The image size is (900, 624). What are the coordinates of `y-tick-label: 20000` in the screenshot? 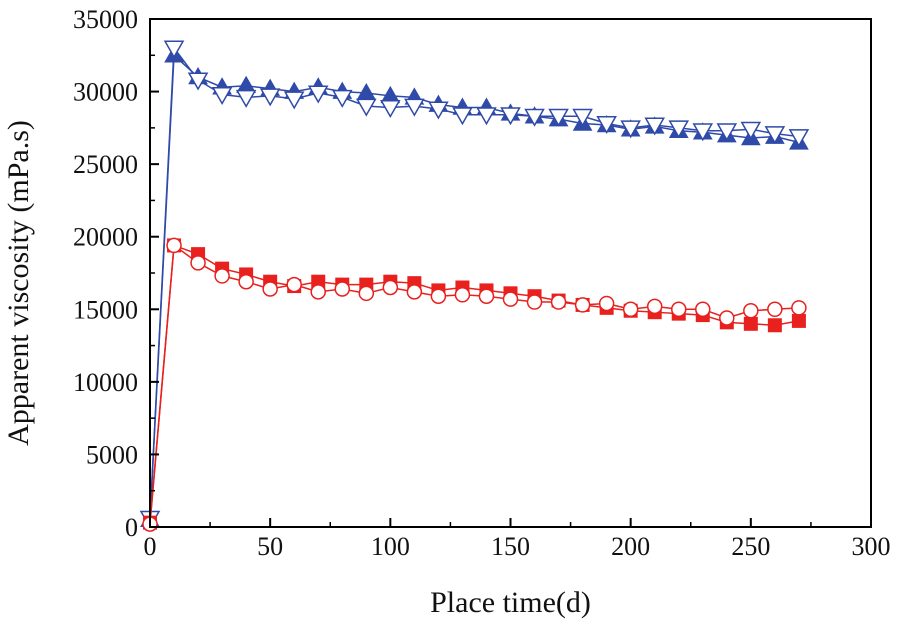 It's located at (105, 237).